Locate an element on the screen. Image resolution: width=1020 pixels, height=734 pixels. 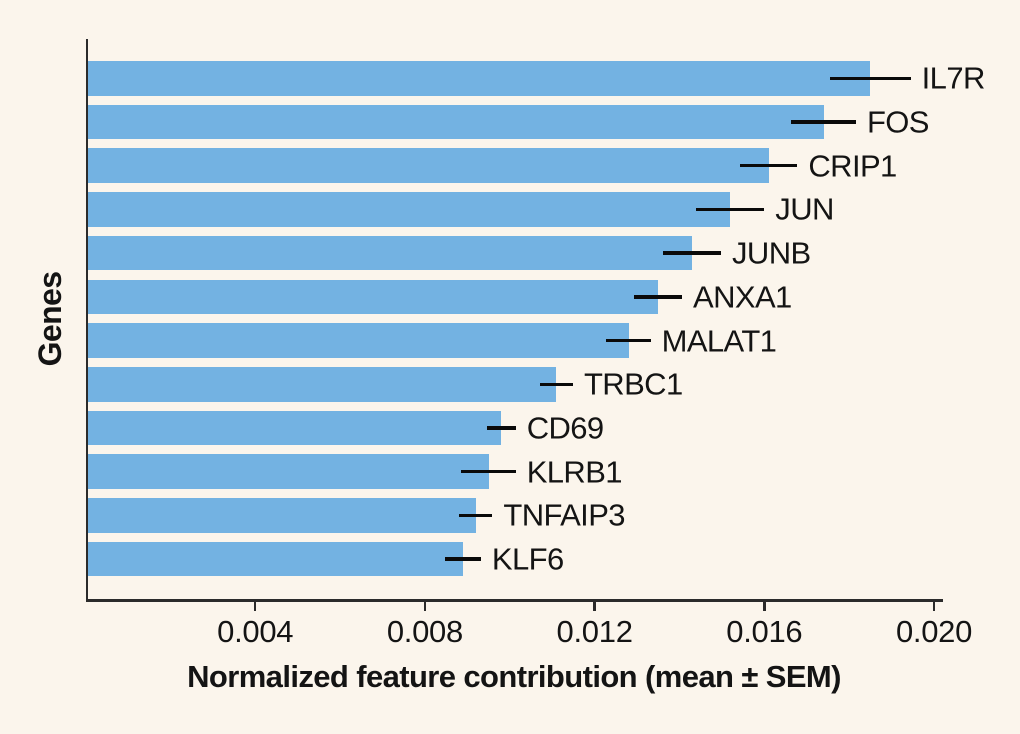
error-bar-fos is located at coordinates (823, 122).